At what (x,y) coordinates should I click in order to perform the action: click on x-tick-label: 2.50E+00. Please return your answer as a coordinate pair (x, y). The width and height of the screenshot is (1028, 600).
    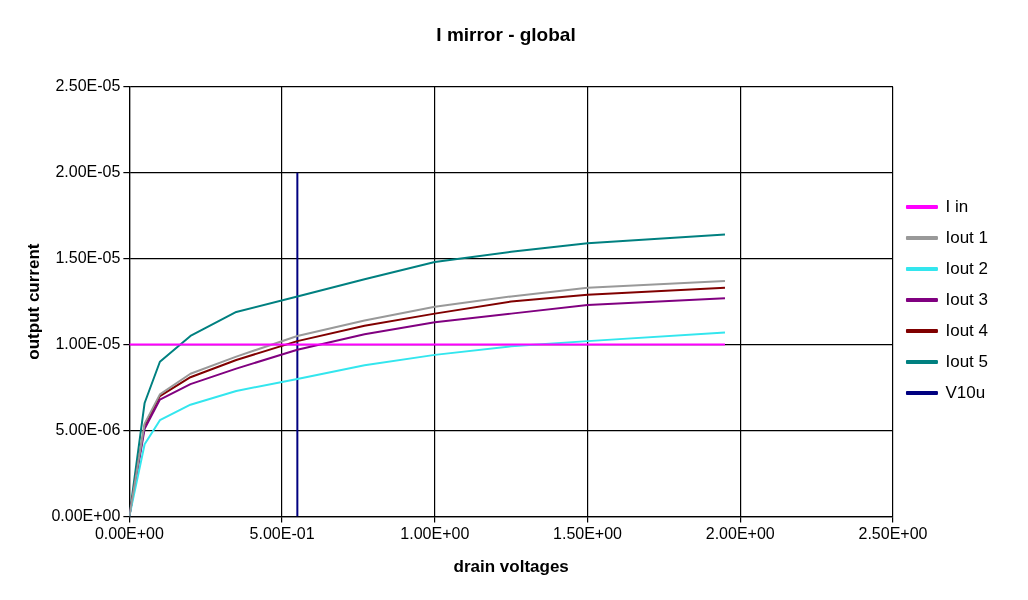
    Looking at the image, I should click on (893, 534).